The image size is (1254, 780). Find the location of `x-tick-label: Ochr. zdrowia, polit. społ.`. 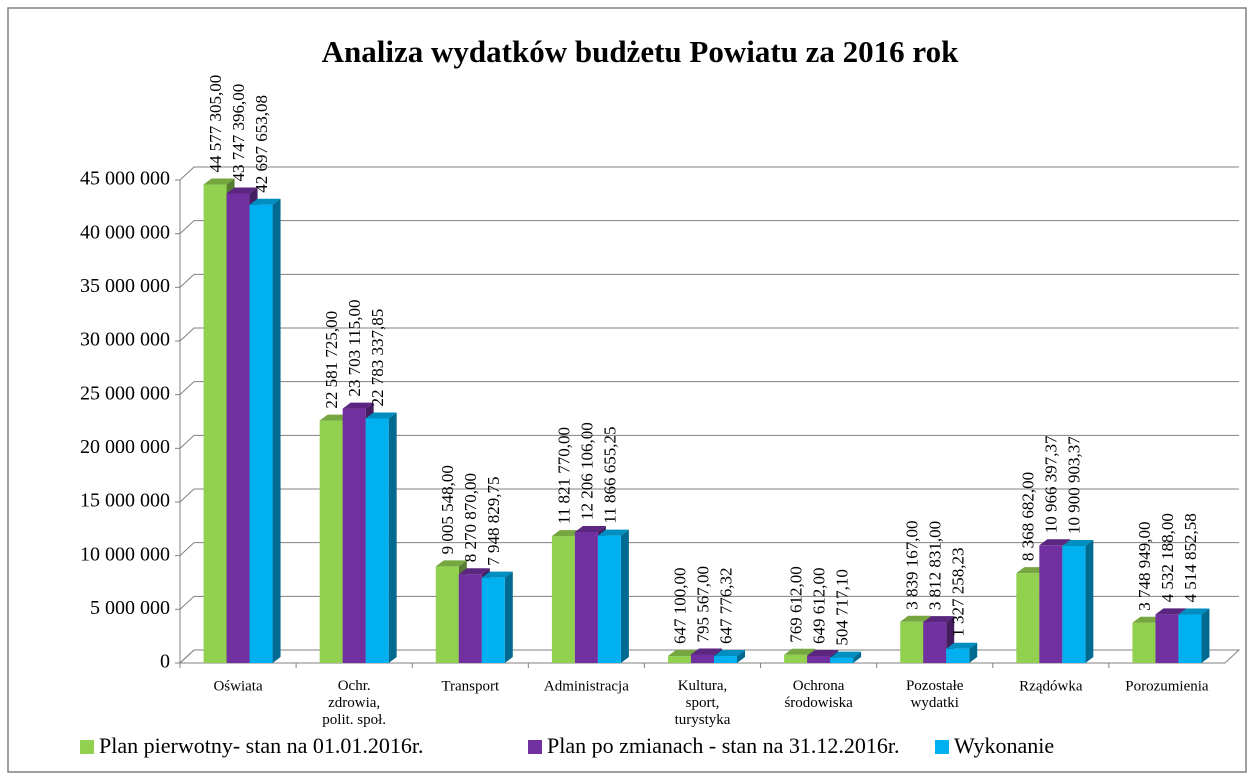

x-tick-label: Ochr. zdrowia, polit. społ. is located at coordinates (354, 703).